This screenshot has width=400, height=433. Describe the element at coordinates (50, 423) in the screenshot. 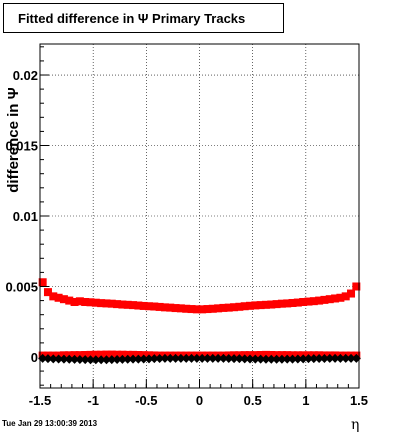

I see `timestamp-footer: Tue Jan 29 13:00:39 2013` at that location.